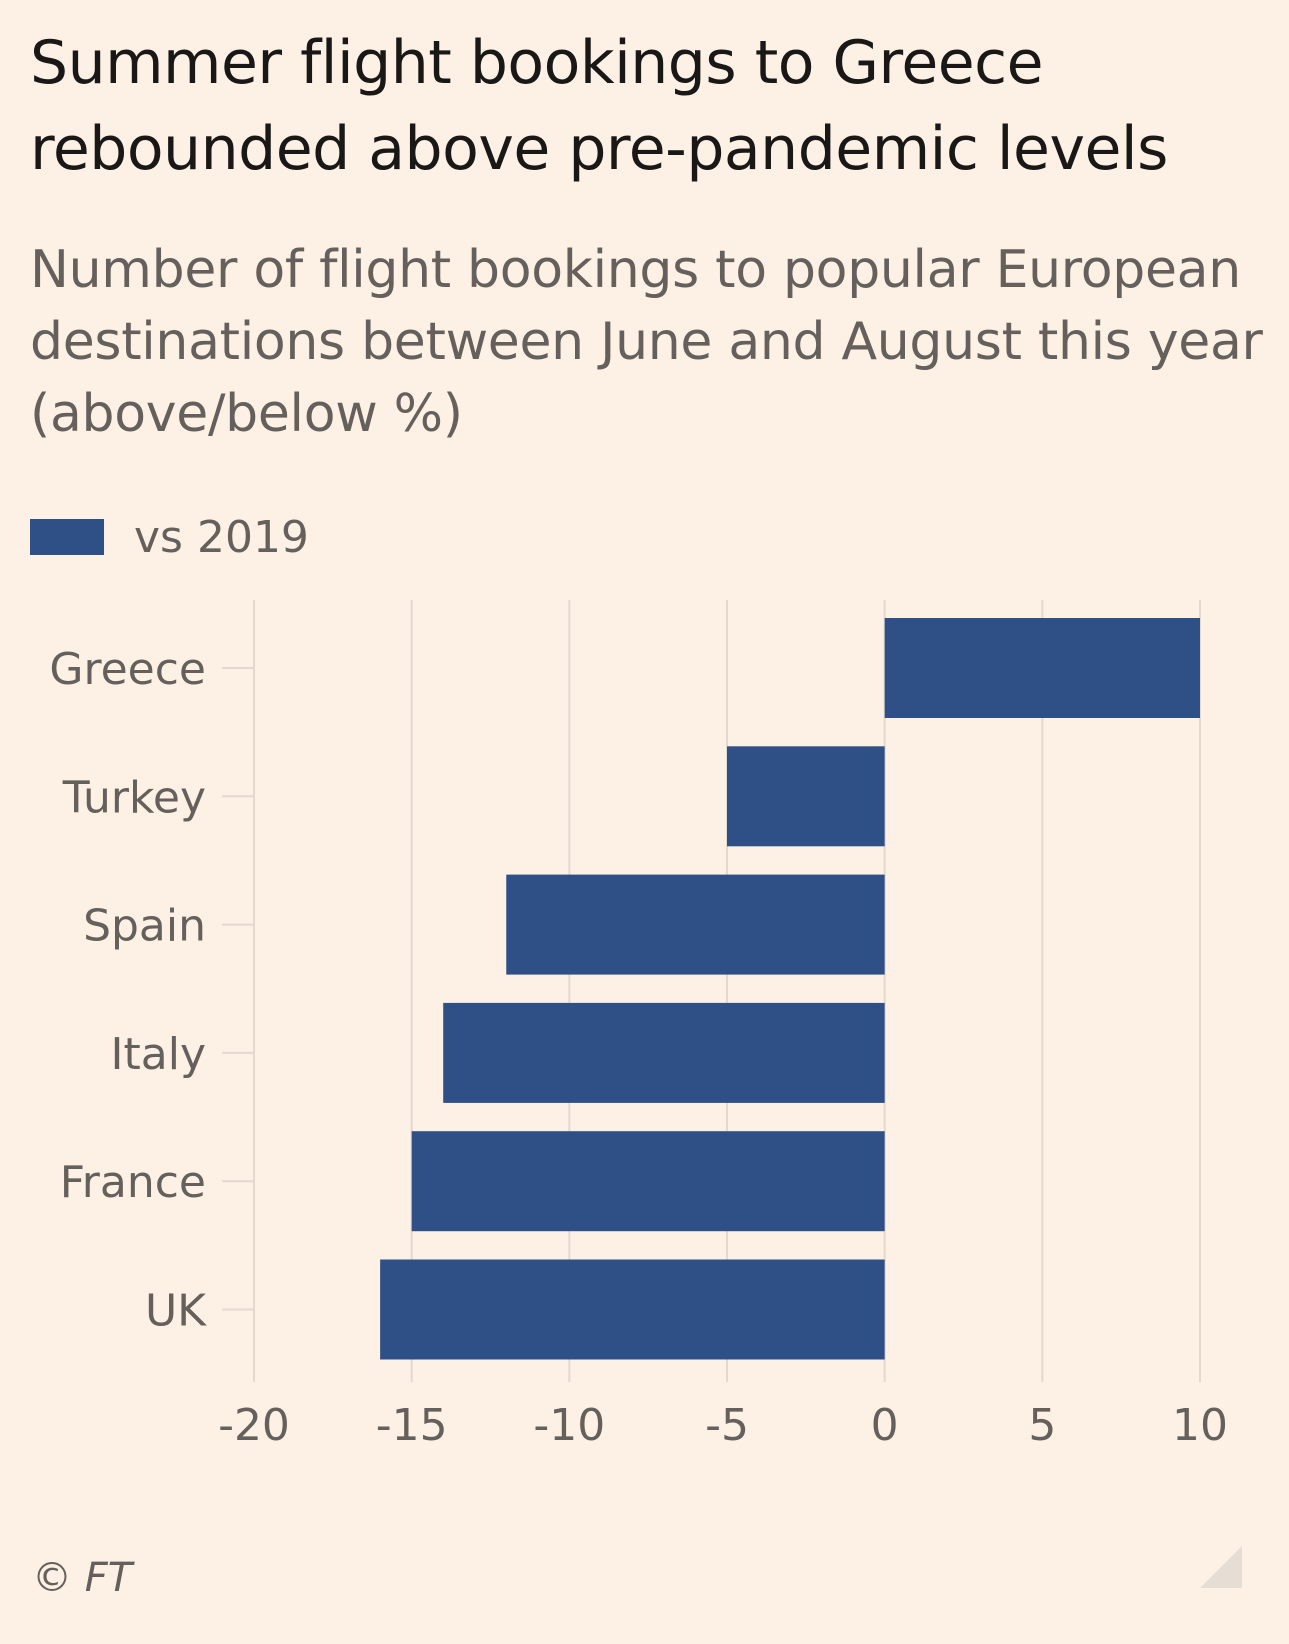 This screenshot has width=1289, height=1644. I want to click on x-tick-label: -15, so click(412, 1425).